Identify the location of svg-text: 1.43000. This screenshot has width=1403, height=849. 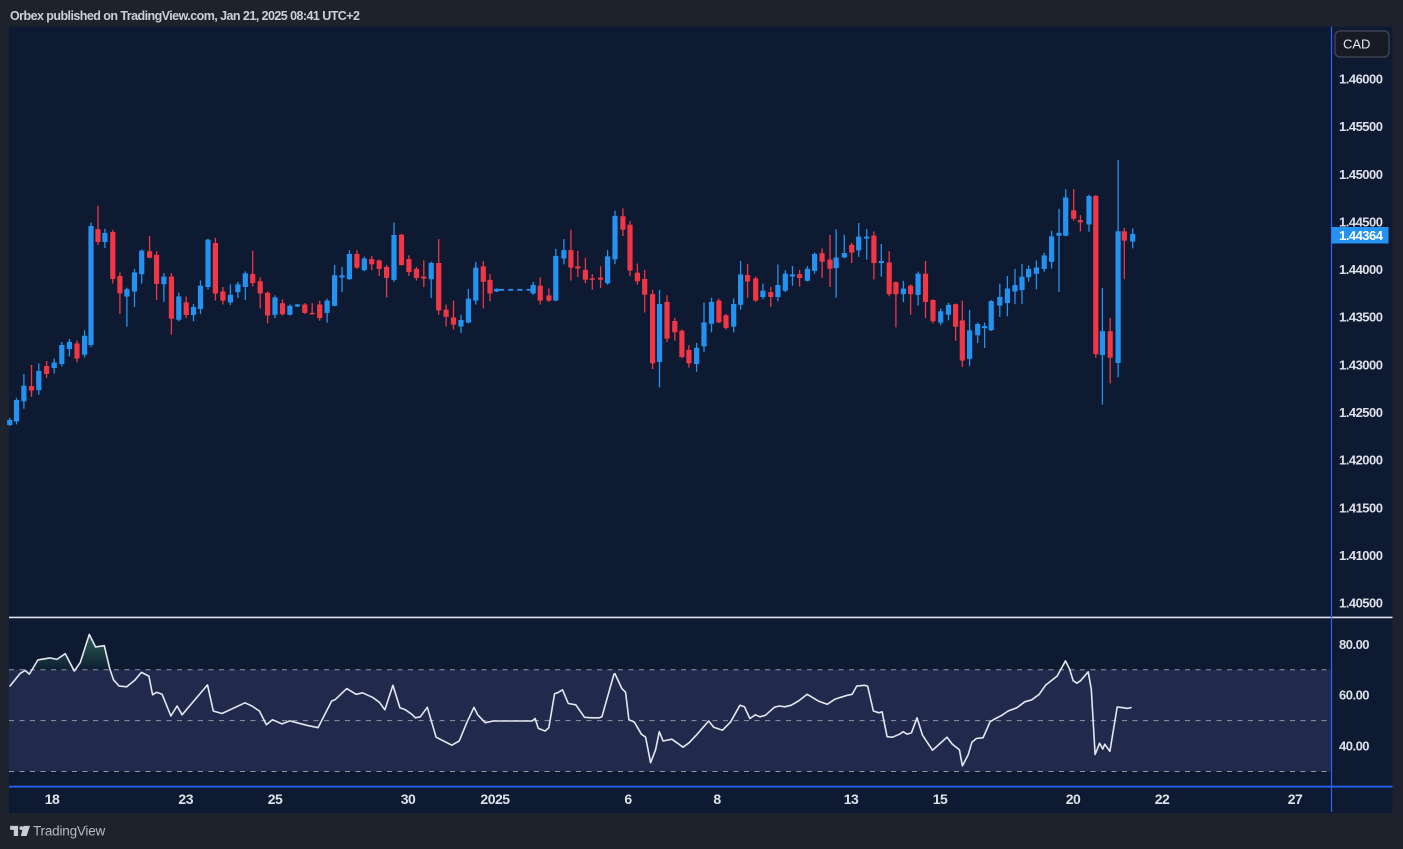
(1361, 364).